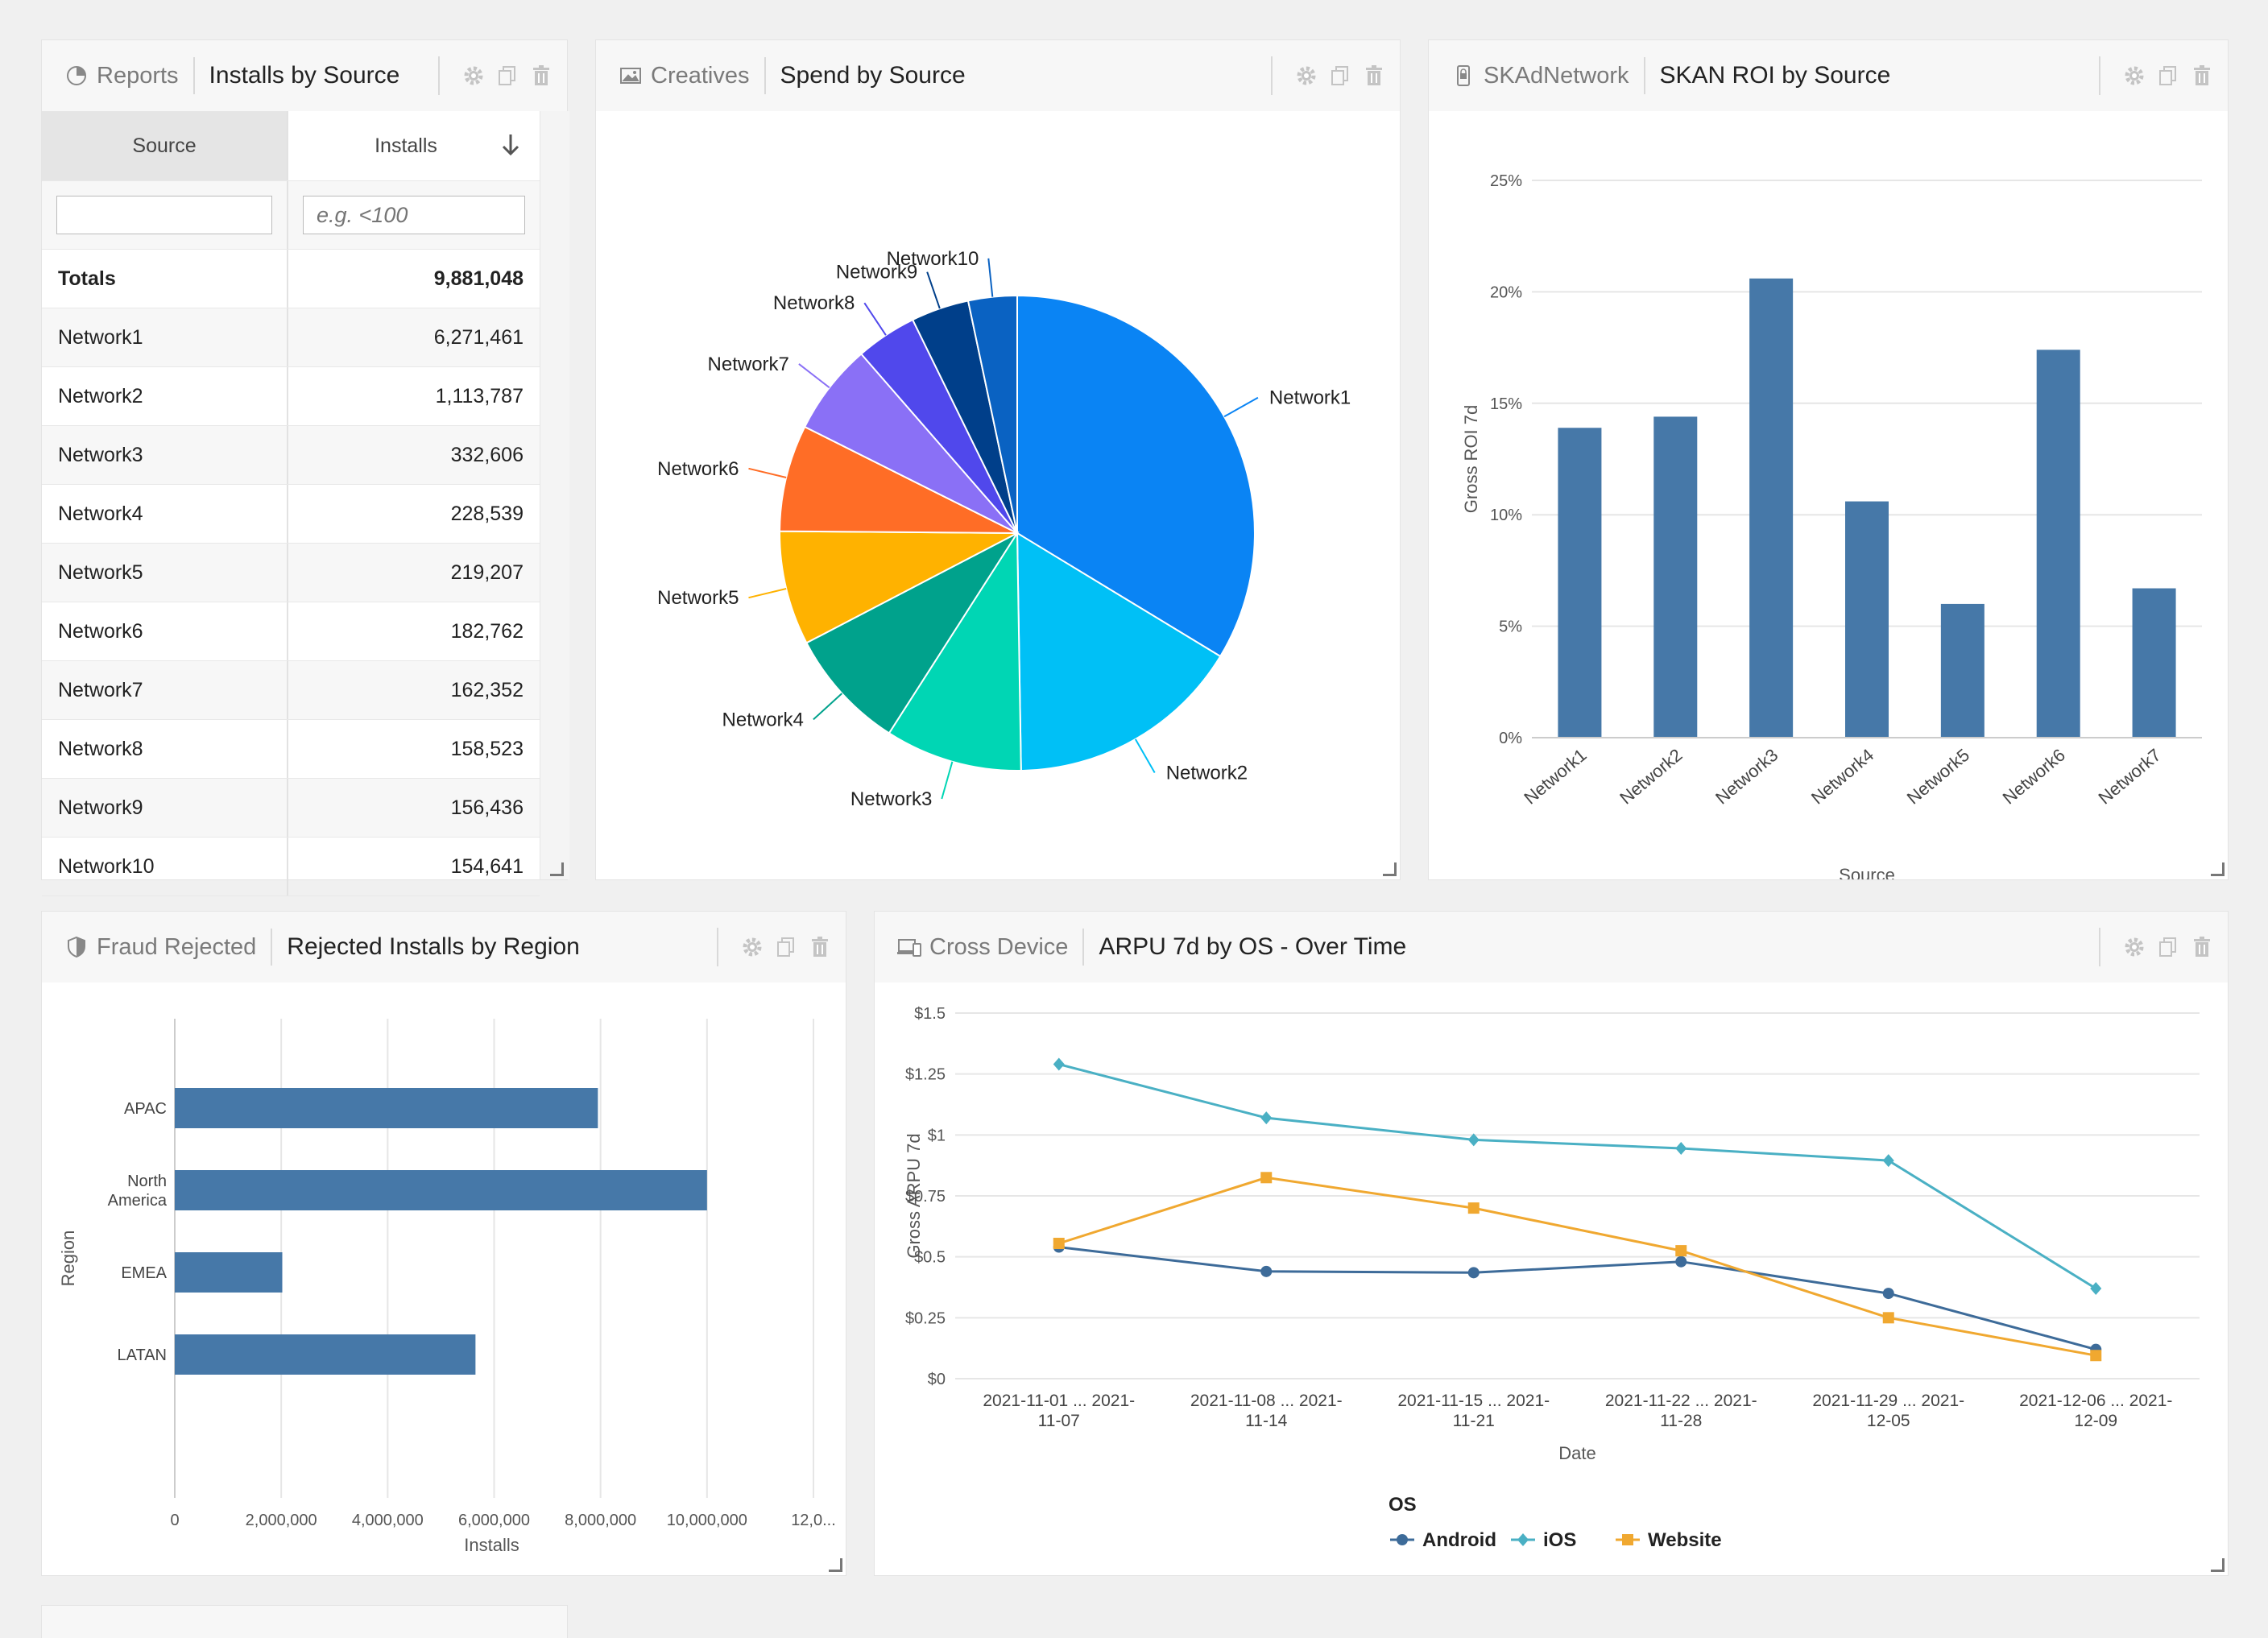 This screenshot has height=1638, width=2268. Describe the element at coordinates (491, 1545) in the screenshot. I see `x-axis-title: Installs` at that location.